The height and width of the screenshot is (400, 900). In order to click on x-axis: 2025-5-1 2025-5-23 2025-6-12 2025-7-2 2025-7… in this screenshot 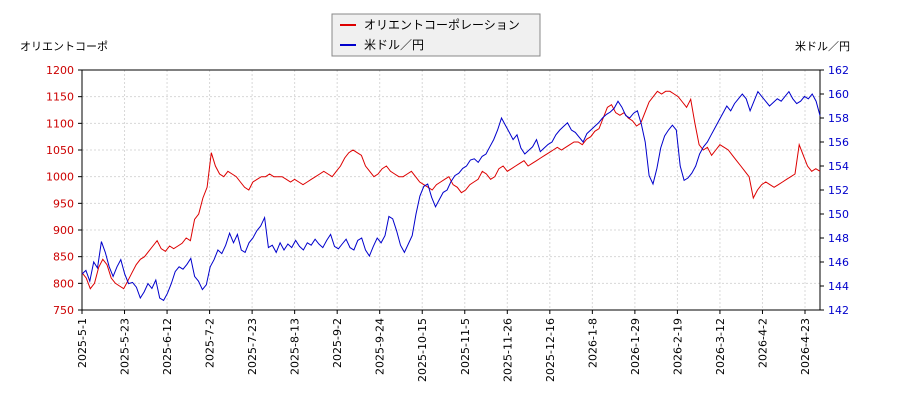, I will do `click(444, 346)`.